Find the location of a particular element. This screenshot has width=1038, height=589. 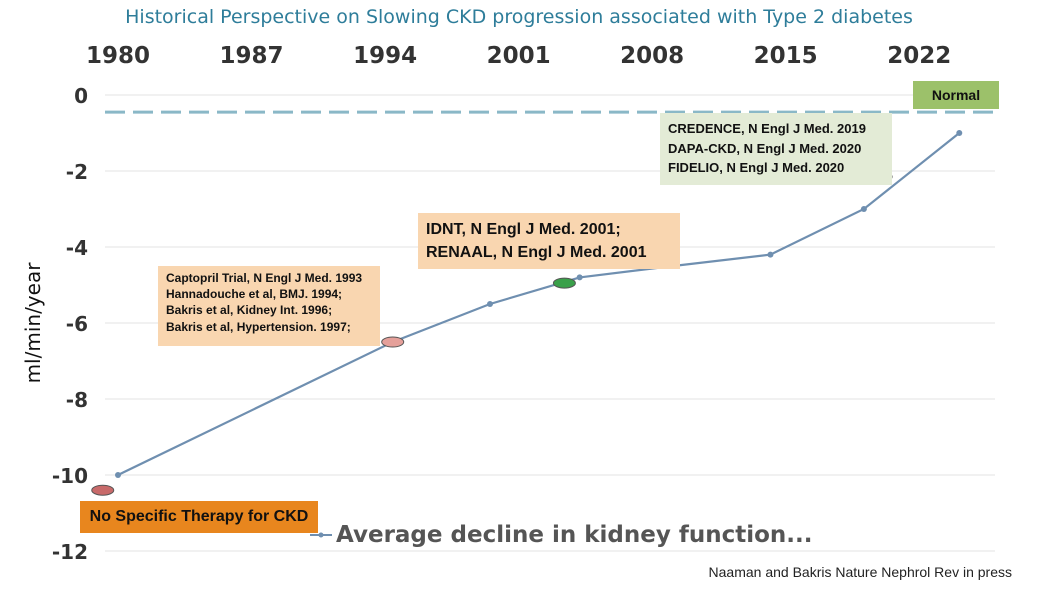

y-tick-label: 0 is located at coordinates (81, 96).